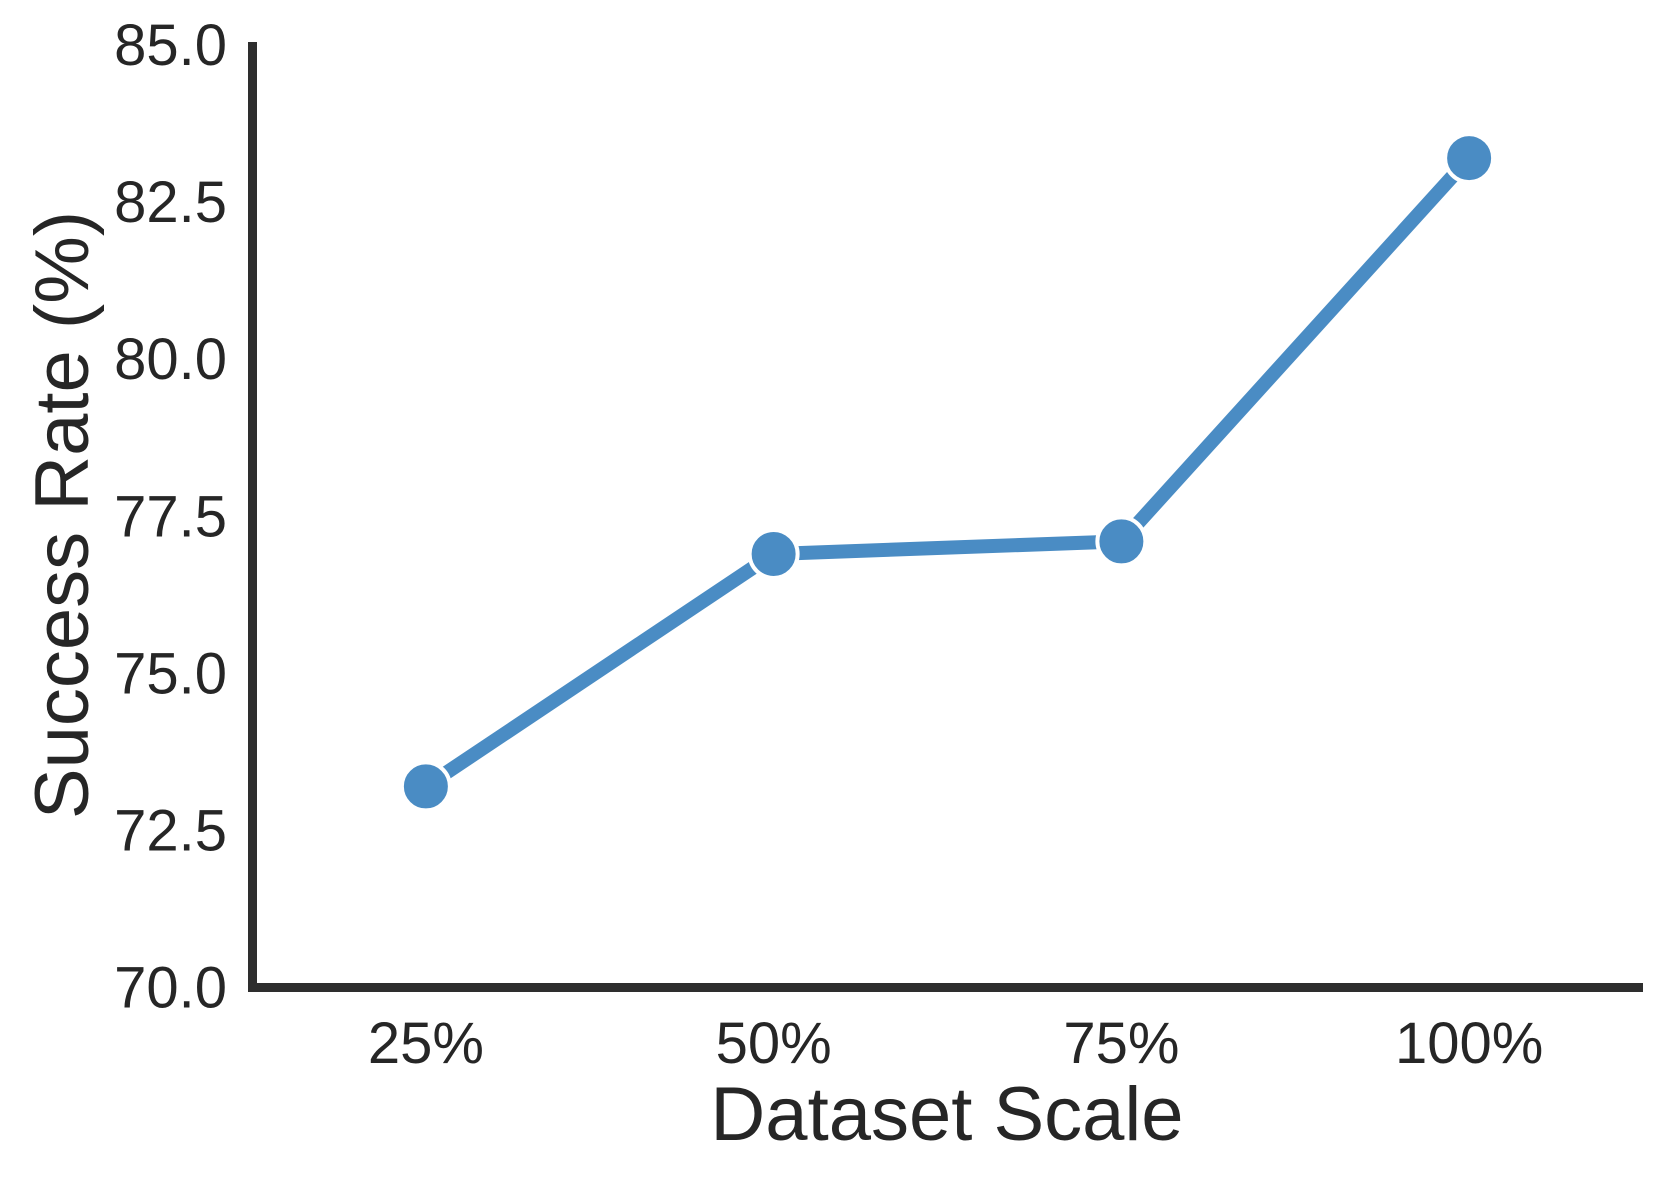 The image size is (1662, 1185). Describe the element at coordinates (170, 988) in the screenshot. I see `y-tick-label: 70.0` at that location.